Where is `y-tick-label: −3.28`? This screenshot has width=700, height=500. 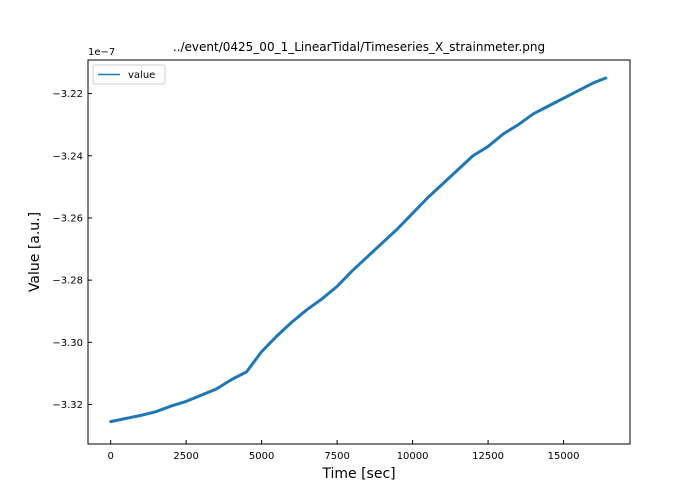 y-tick-label: −3.28 is located at coordinates (67, 281).